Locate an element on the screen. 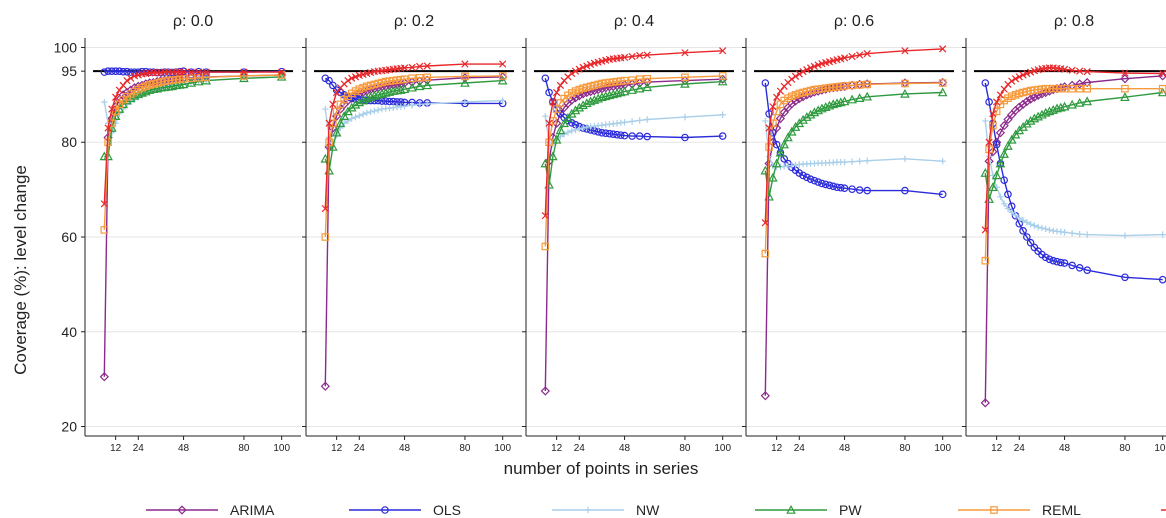 This screenshot has height=518, width=1166. series-reml_satt is located at coordinates (414, 136).